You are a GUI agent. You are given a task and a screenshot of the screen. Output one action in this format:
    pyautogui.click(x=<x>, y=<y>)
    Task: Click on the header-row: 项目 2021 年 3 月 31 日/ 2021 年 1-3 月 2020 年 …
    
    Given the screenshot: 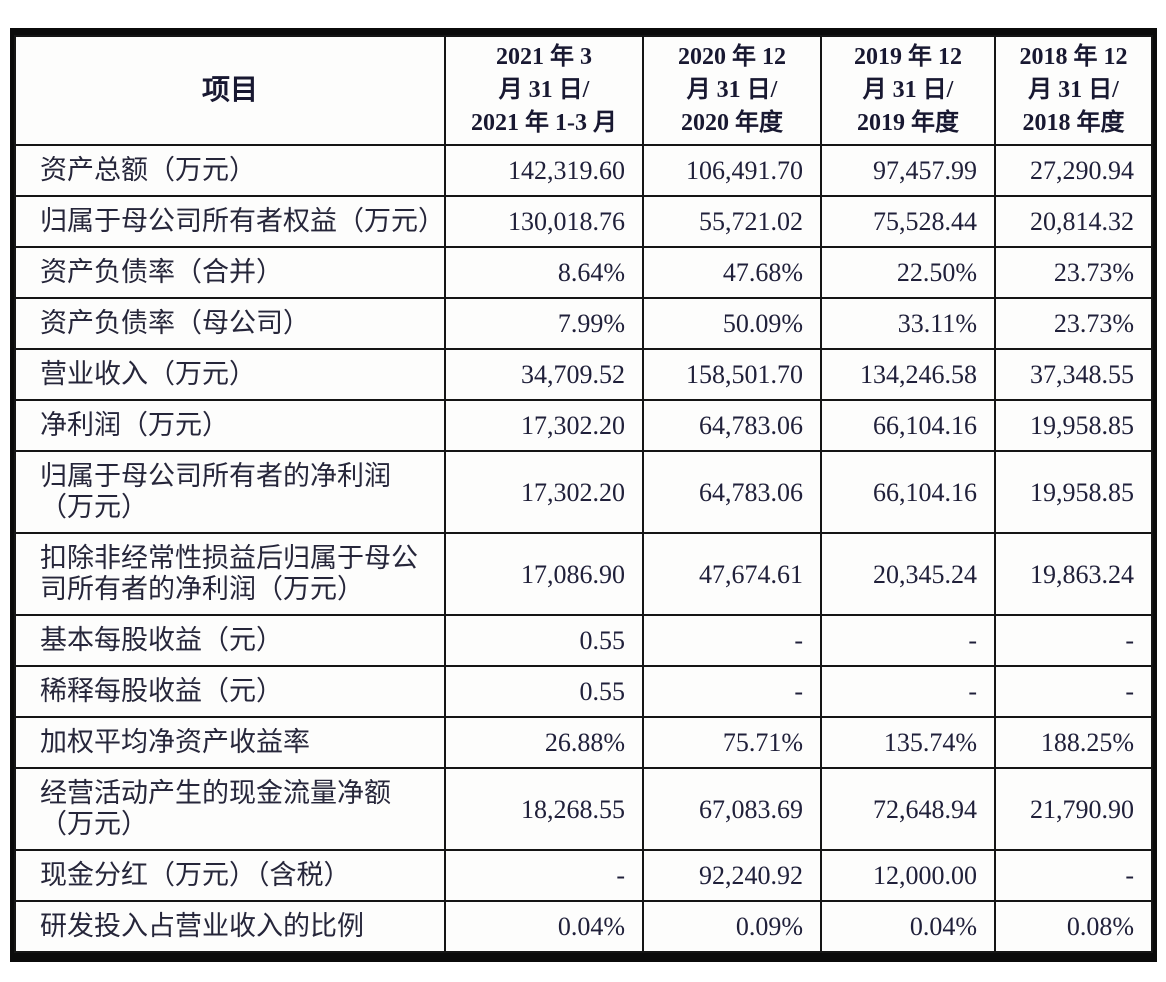 What is the action you would take?
    pyautogui.click(x=583, y=90)
    